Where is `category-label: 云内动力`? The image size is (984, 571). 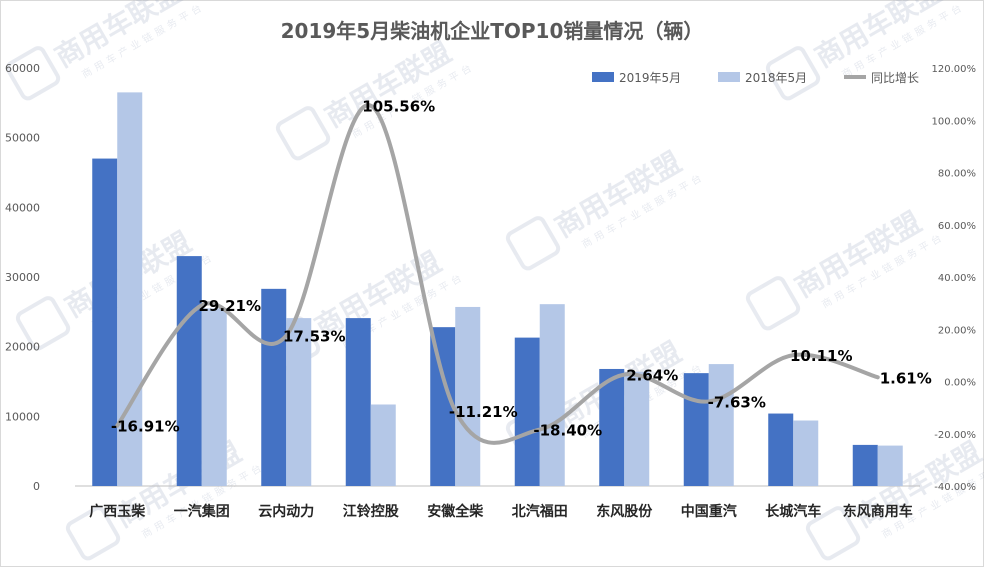 category-label: 云内动力 is located at coordinates (286, 511).